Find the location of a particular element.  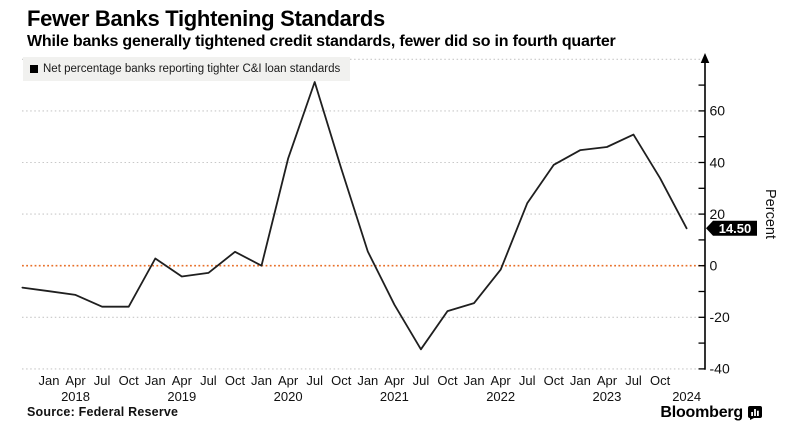

axis-arrow-icon is located at coordinates (705, 58).